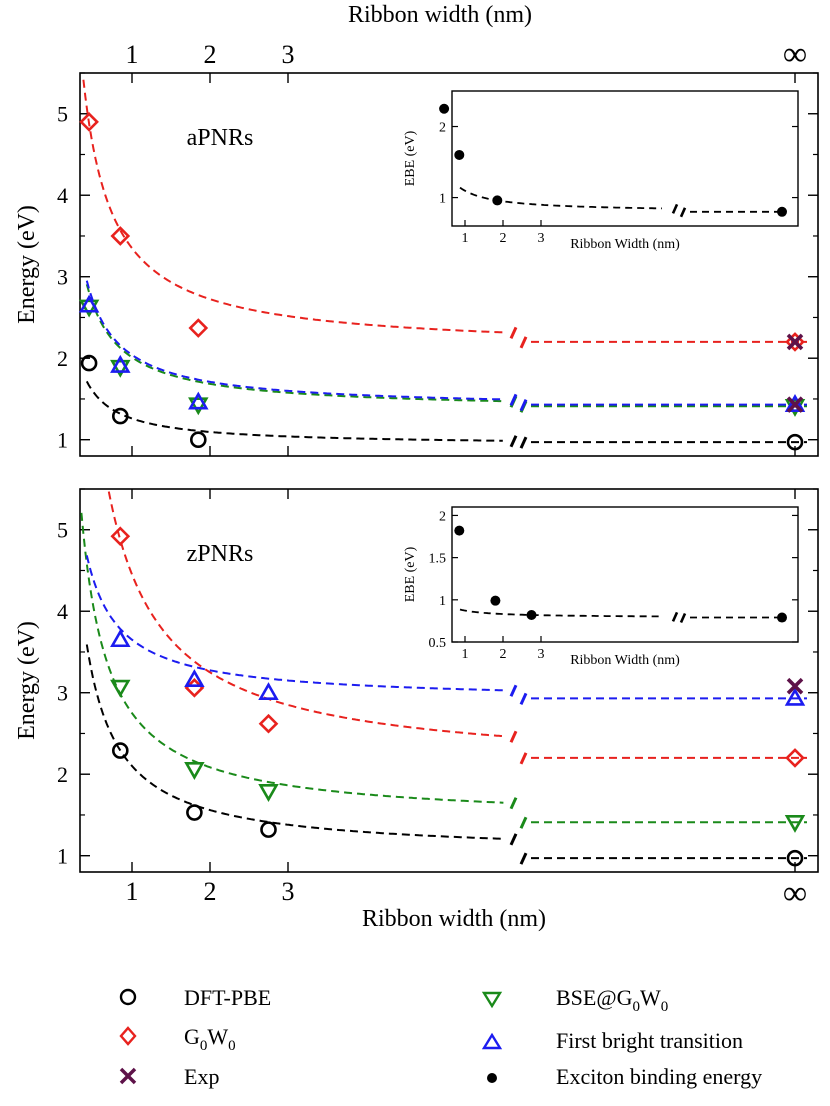  I want to click on zpnrs-point-inf-bse-g0w0, so click(795, 823).